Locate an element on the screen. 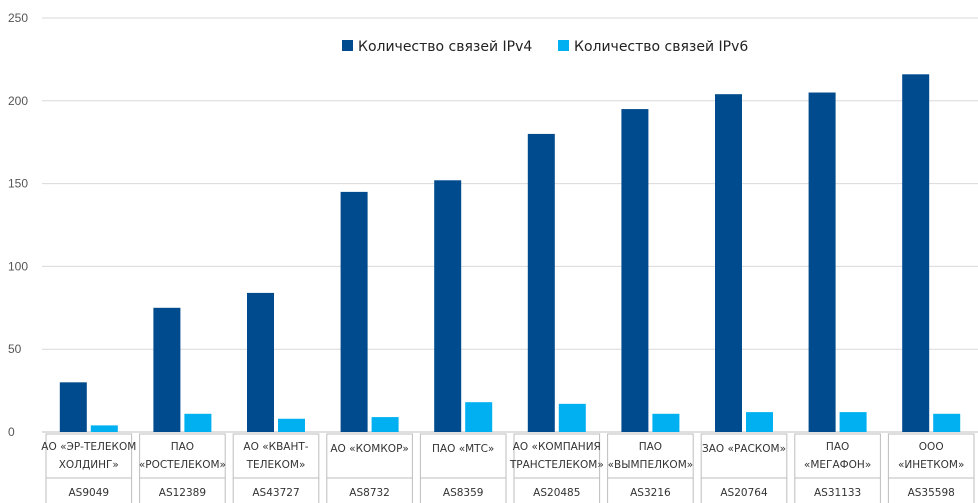  category-as-label: AS3216 is located at coordinates (650, 493).